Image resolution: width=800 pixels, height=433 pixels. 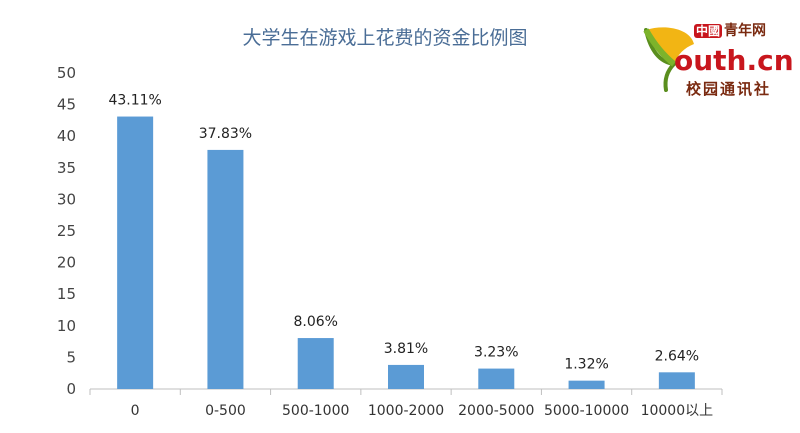 What do you see at coordinates (384, 38) in the screenshot?
I see `chart-title: 大学生在游戏上花费的资金比例图` at bounding box center [384, 38].